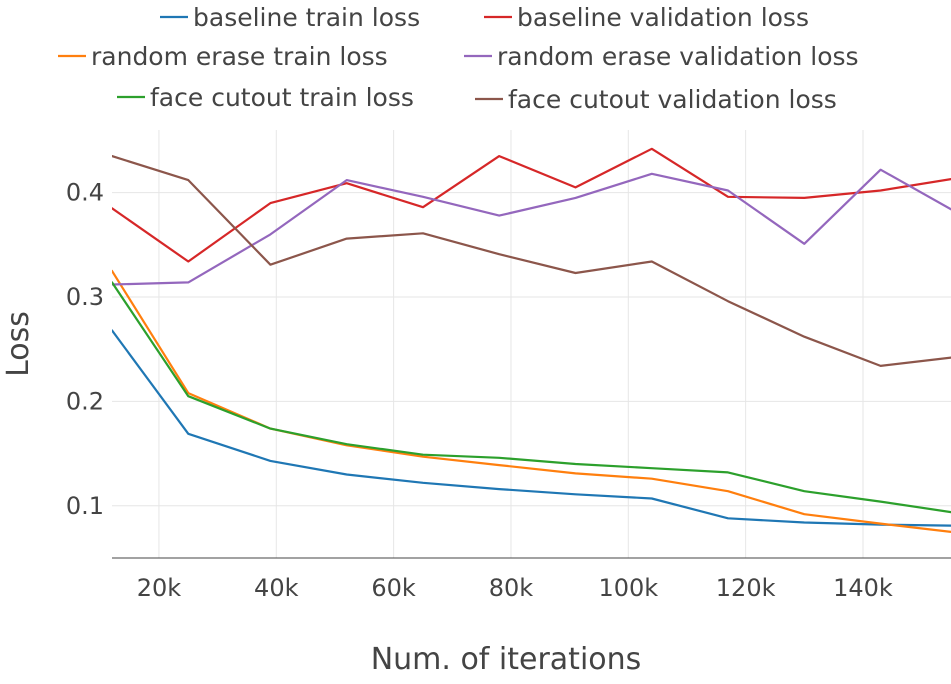  I want to click on y-tick-label: 0.1, so click(85, 506).